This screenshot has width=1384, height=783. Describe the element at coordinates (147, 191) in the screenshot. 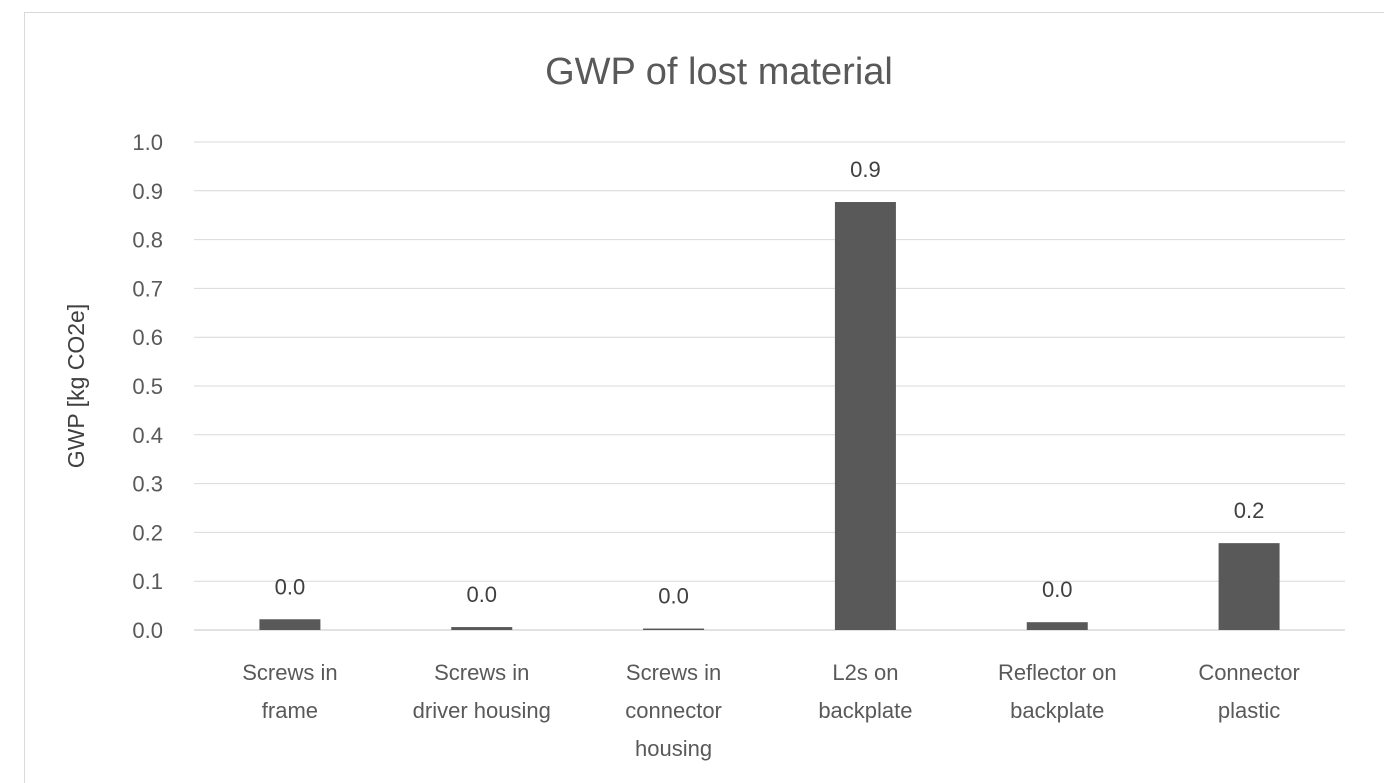

I see `y-tick-label: 0.9` at that location.